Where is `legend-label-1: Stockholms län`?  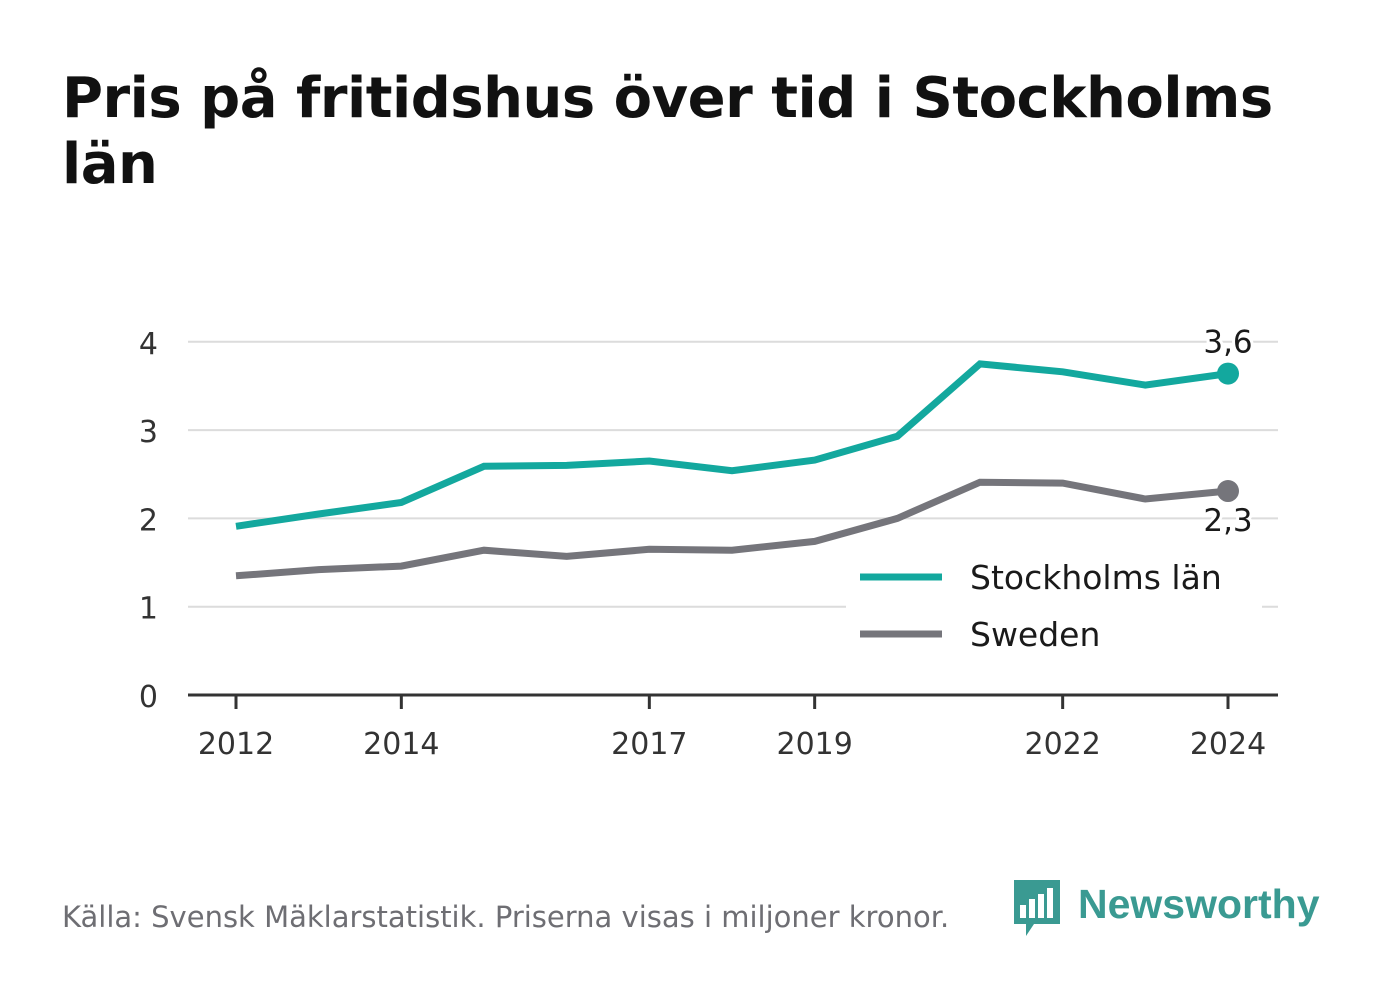 legend-label-1: Stockholms län is located at coordinates (1096, 577).